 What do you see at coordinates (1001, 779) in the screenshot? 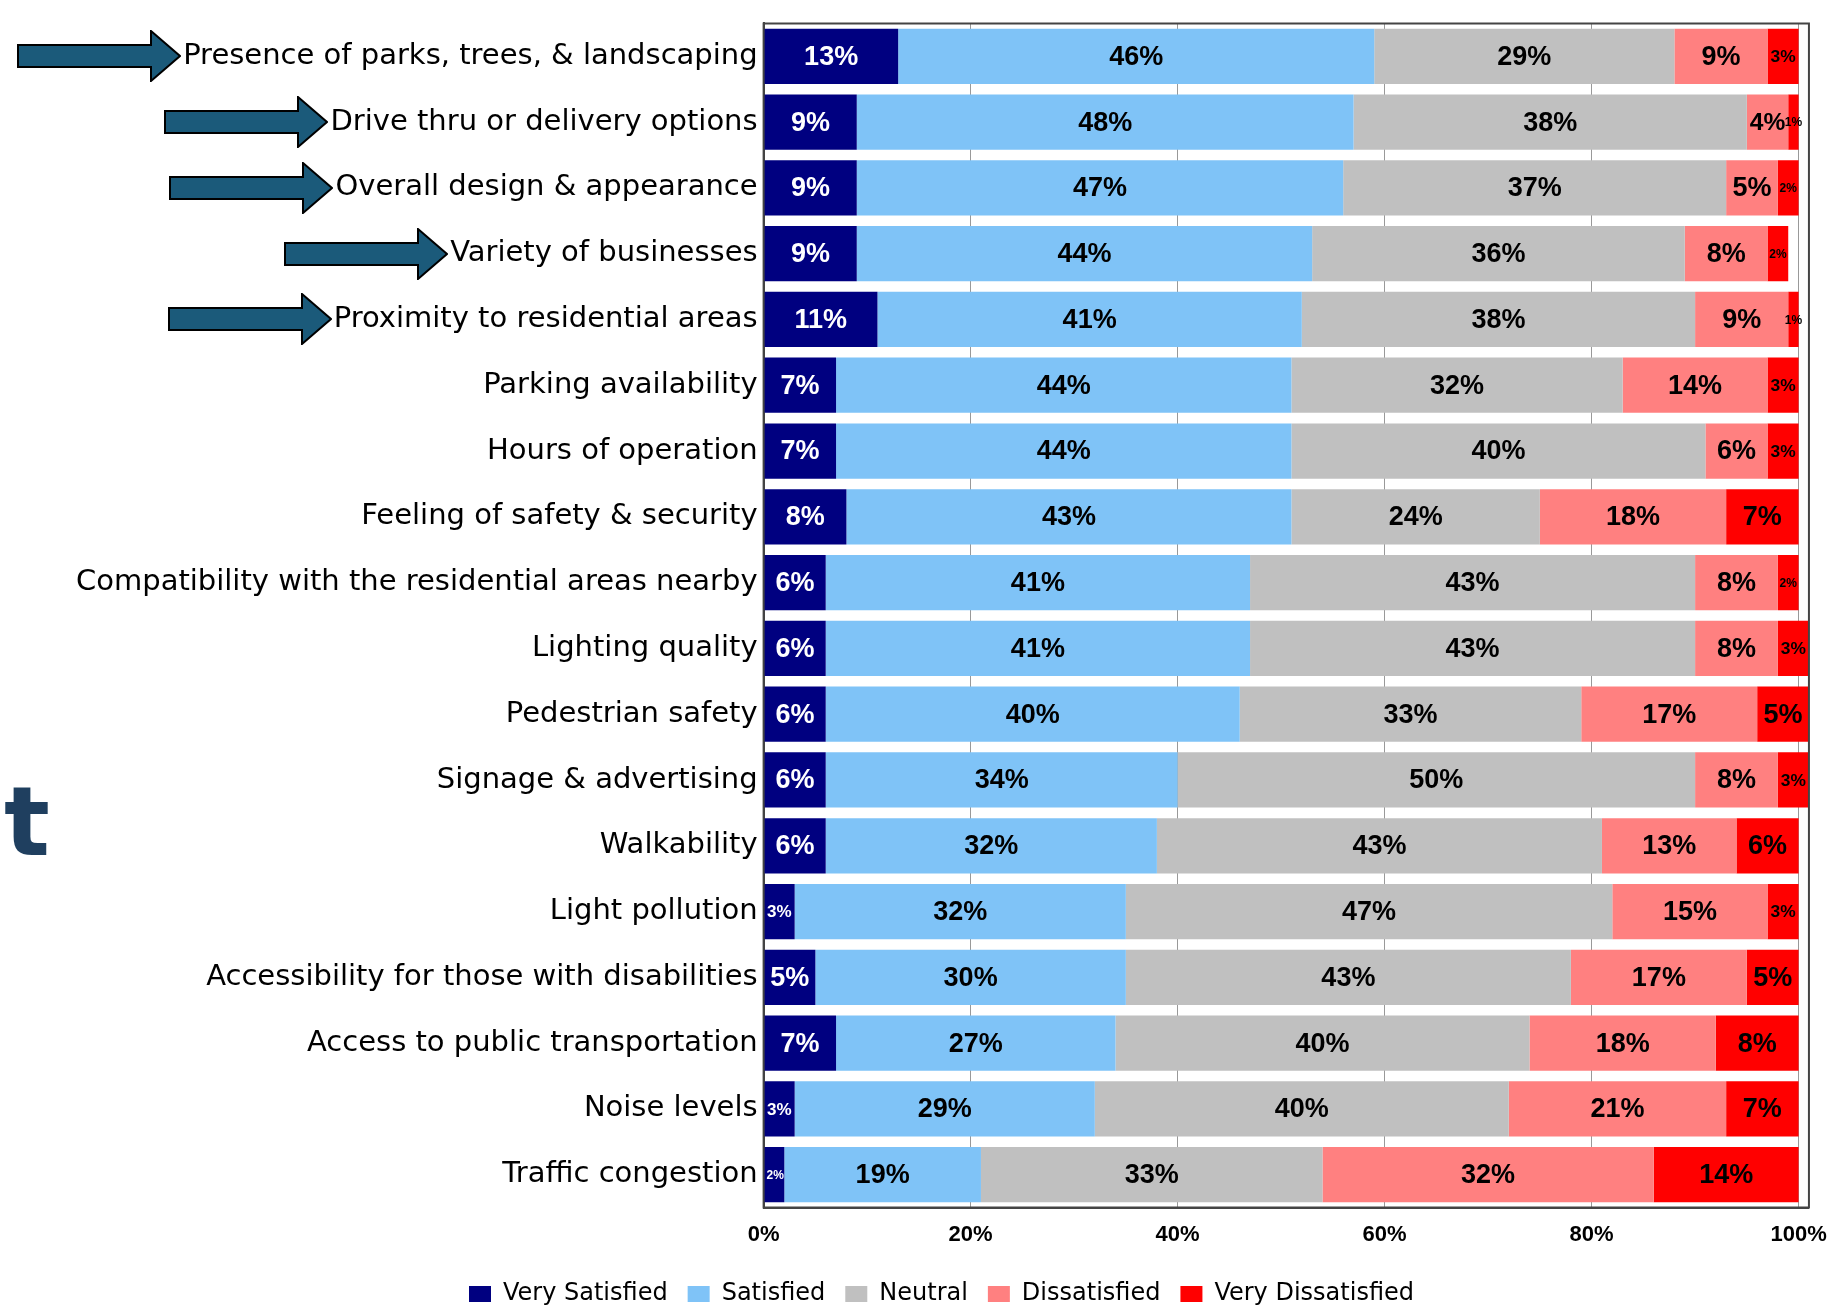
I see `data-label: 34%` at bounding box center [1001, 779].